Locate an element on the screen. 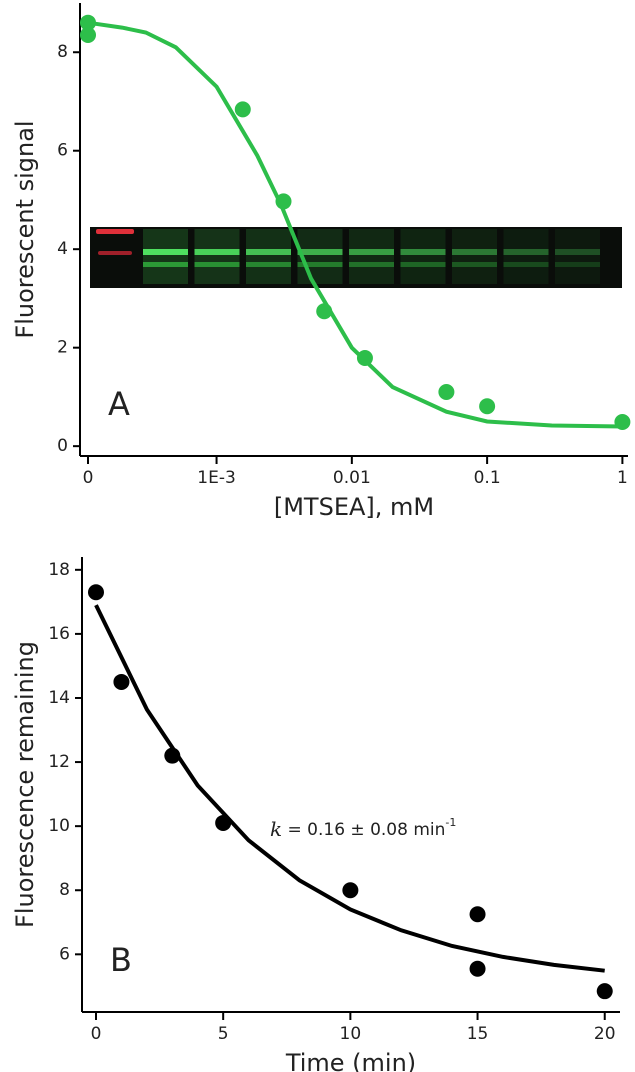  x-tick-label: 0.1 is located at coordinates (487, 478).